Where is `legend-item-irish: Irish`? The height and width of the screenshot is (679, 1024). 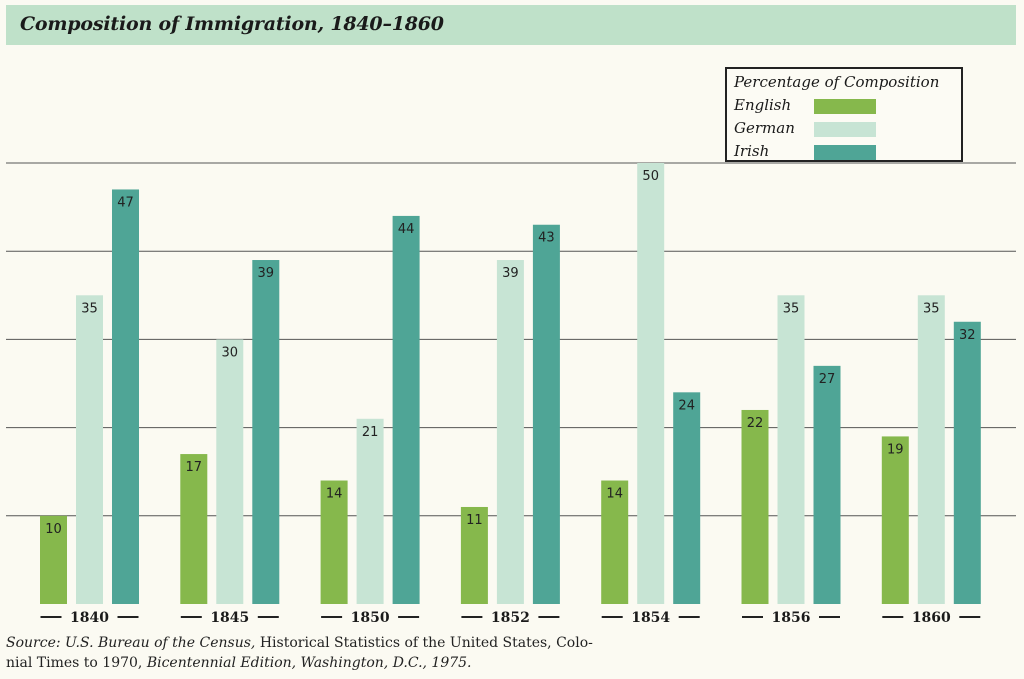 legend-item-irish: Irish is located at coordinates (844, 153).